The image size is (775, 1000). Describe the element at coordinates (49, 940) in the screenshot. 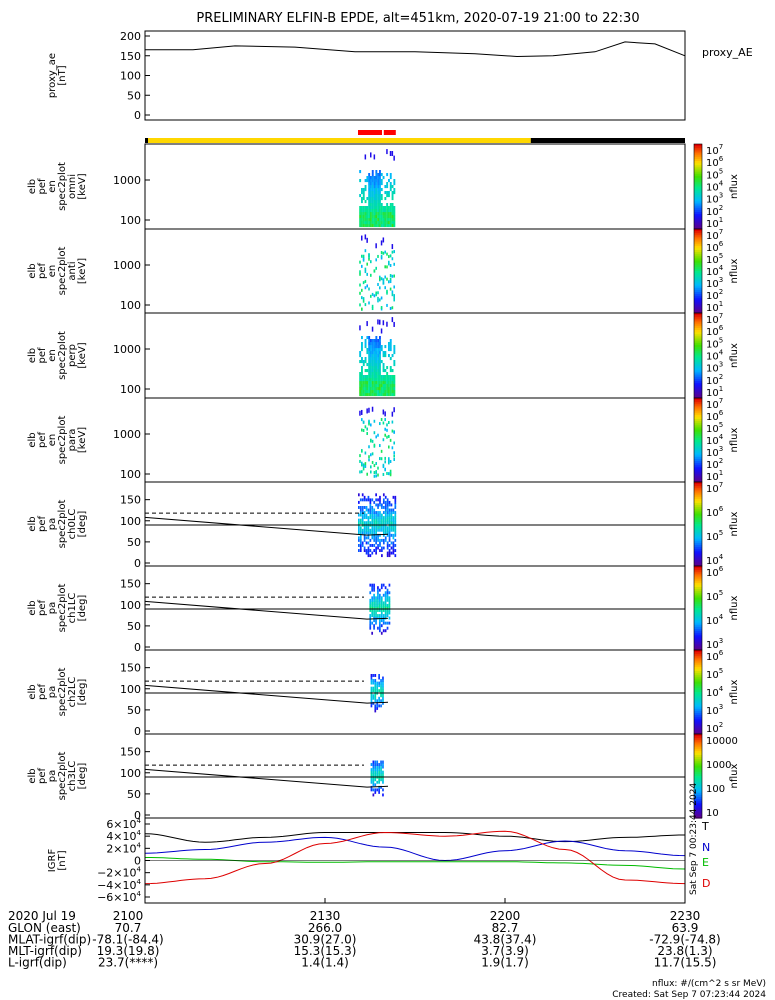

I see `footer-row-label: MLAT-igrf(dip)` at that location.